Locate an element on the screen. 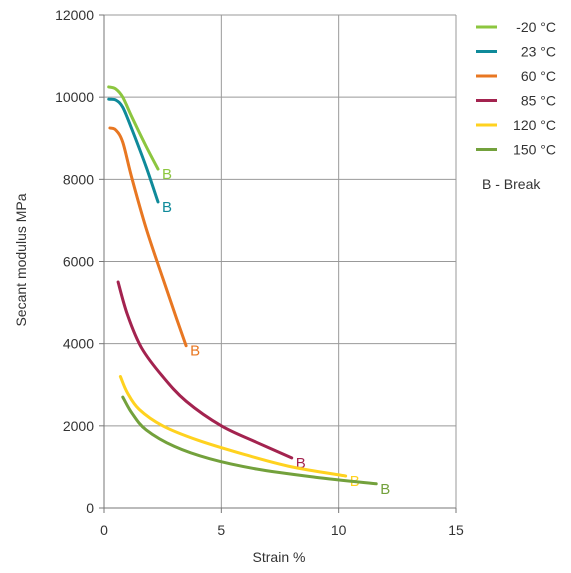  x-axis-title: Strain % is located at coordinates (279, 557).